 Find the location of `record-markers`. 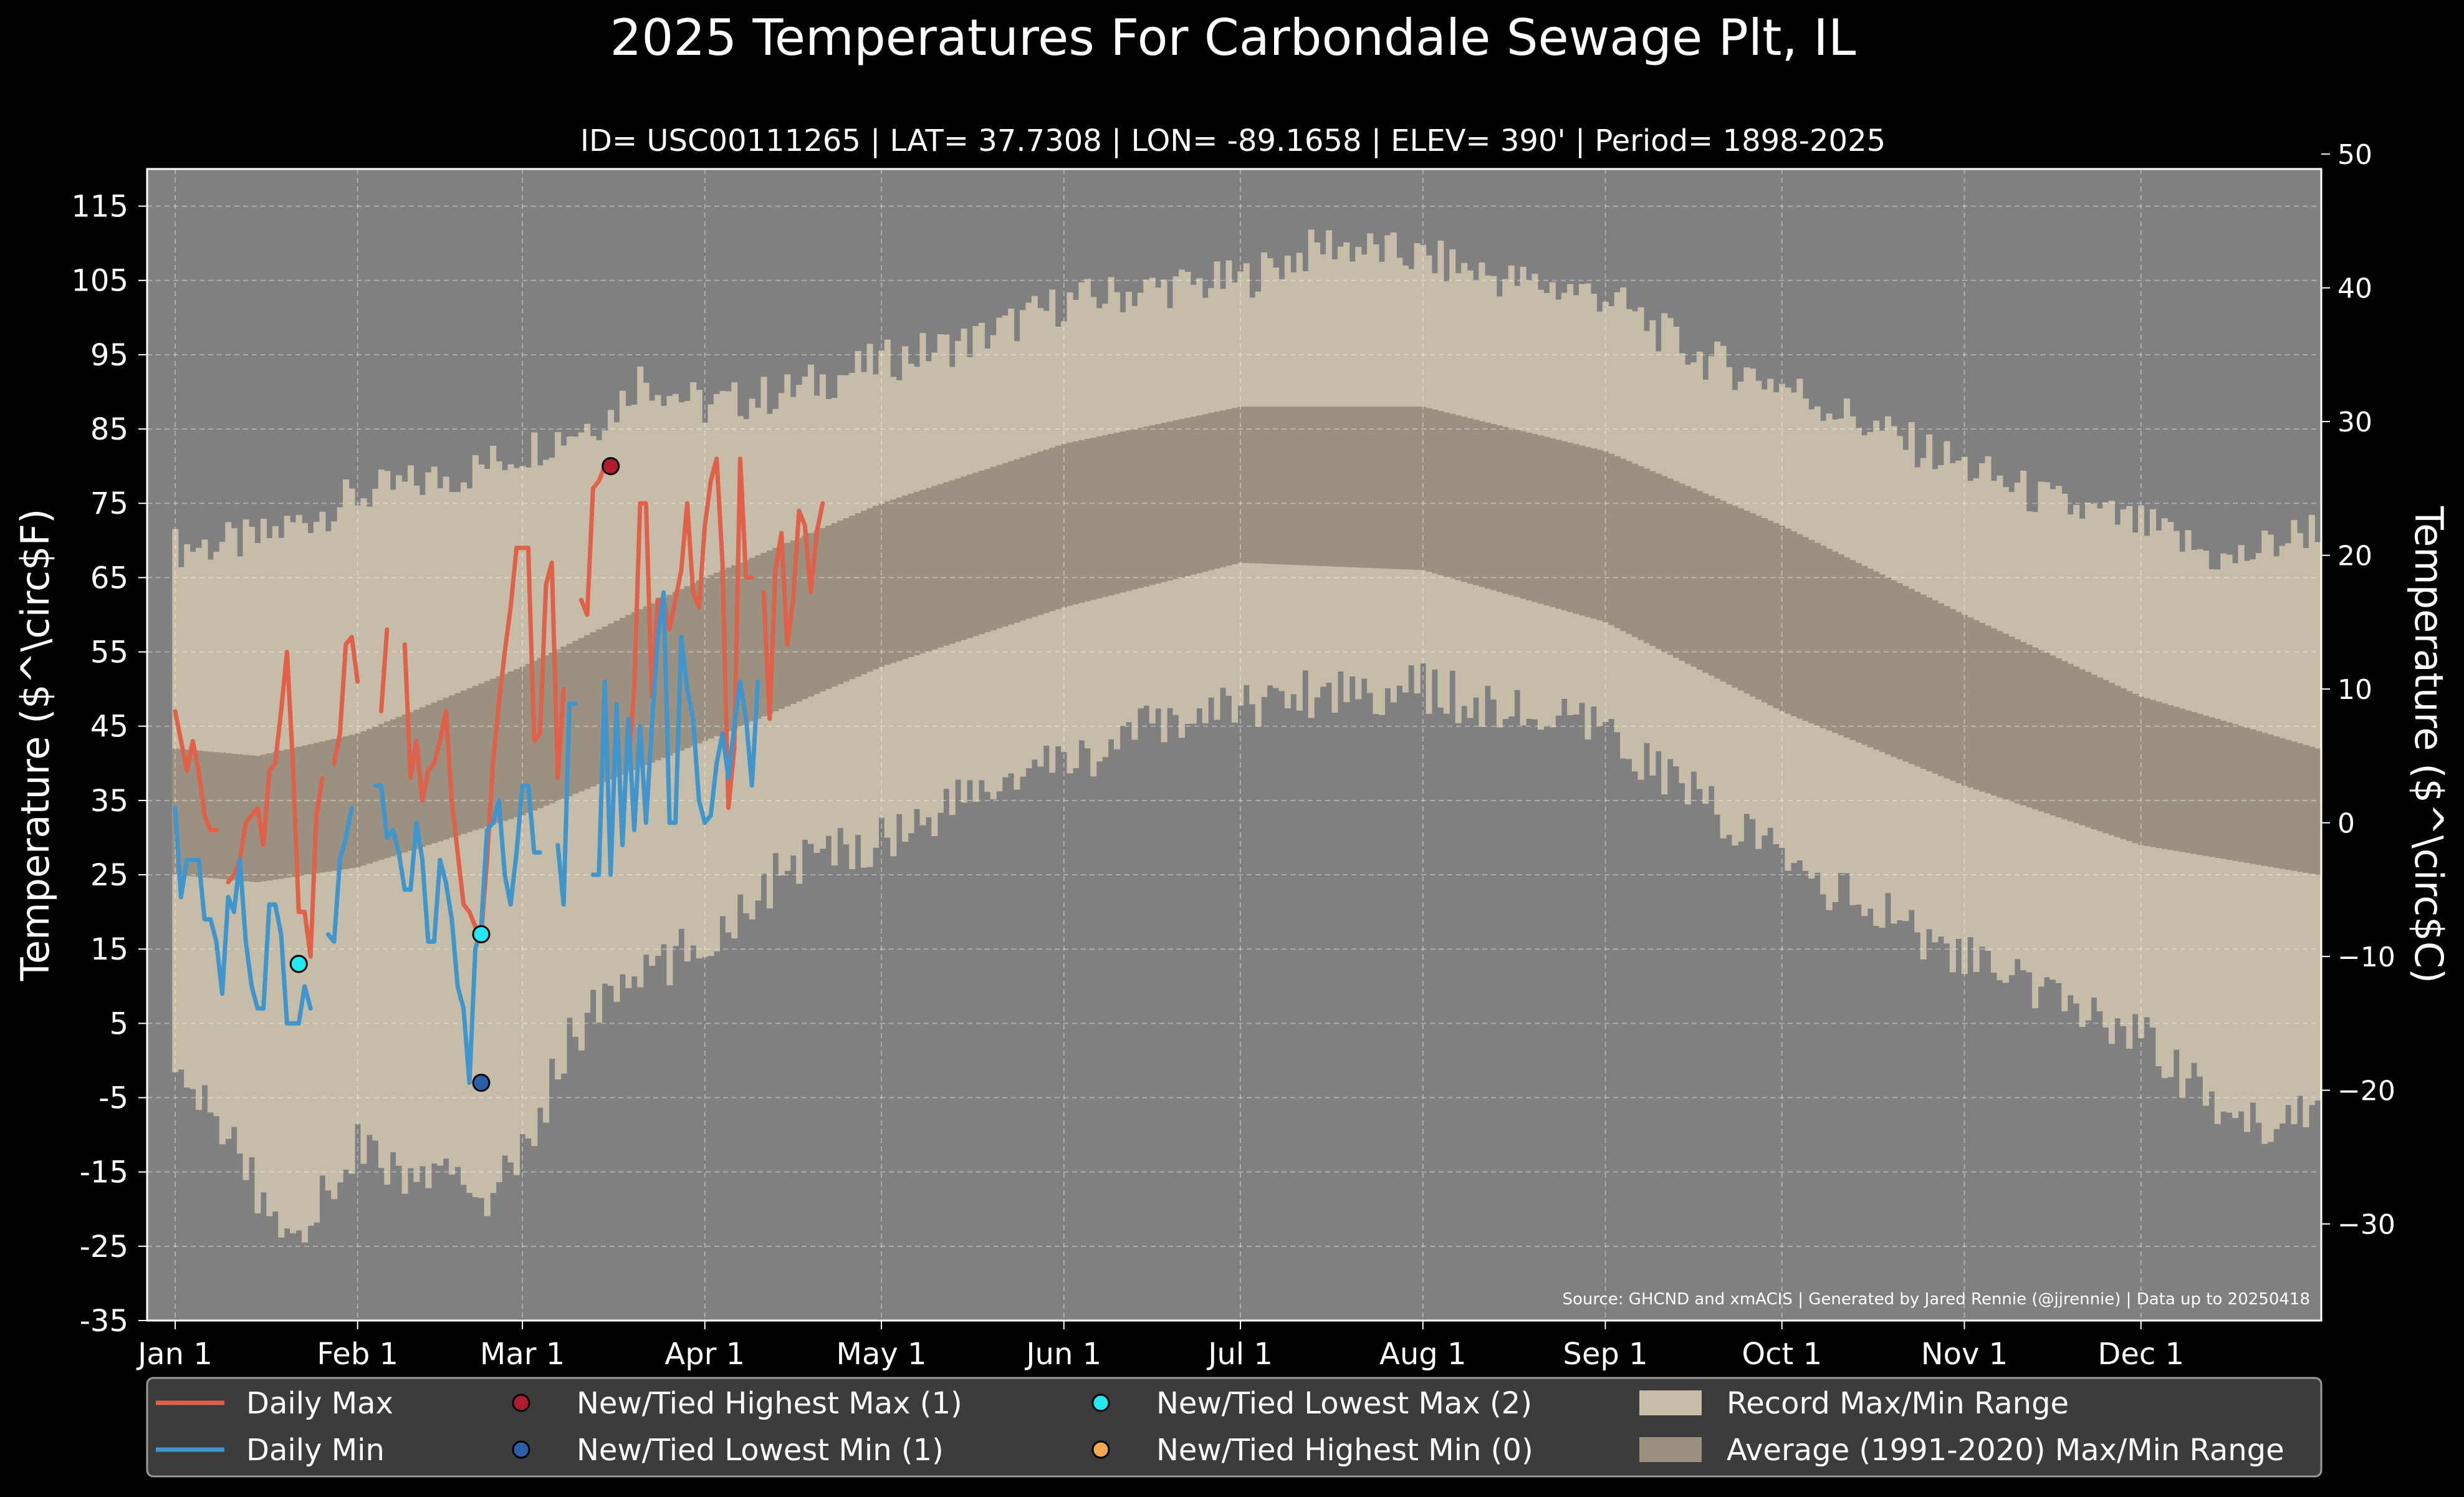

record-markers is located at coordinates (455, 774).